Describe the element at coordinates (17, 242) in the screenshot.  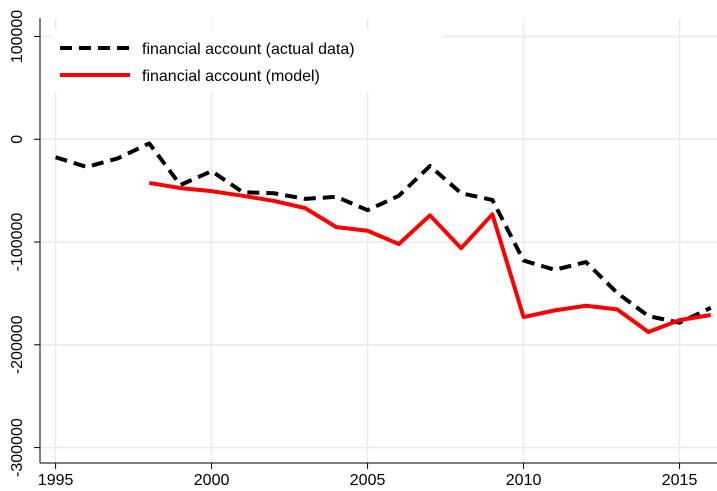
I see `y-tick-label: -100000` at that location.